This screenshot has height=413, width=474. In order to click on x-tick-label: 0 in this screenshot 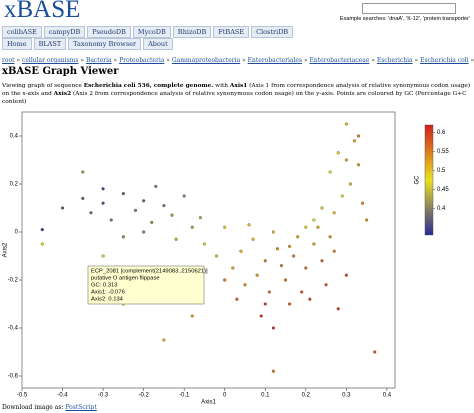, I will do `click(225, 396)`.